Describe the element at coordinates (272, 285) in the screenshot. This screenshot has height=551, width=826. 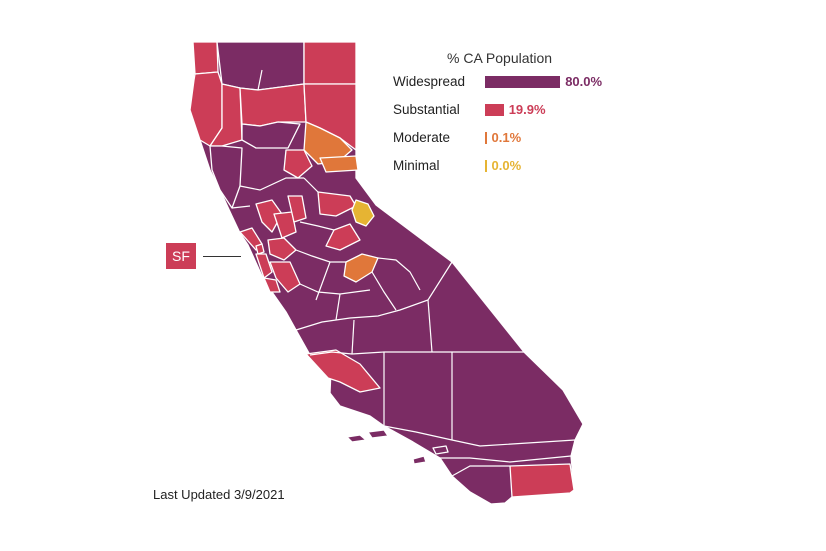
I see `county-santa-cruz` at that location.